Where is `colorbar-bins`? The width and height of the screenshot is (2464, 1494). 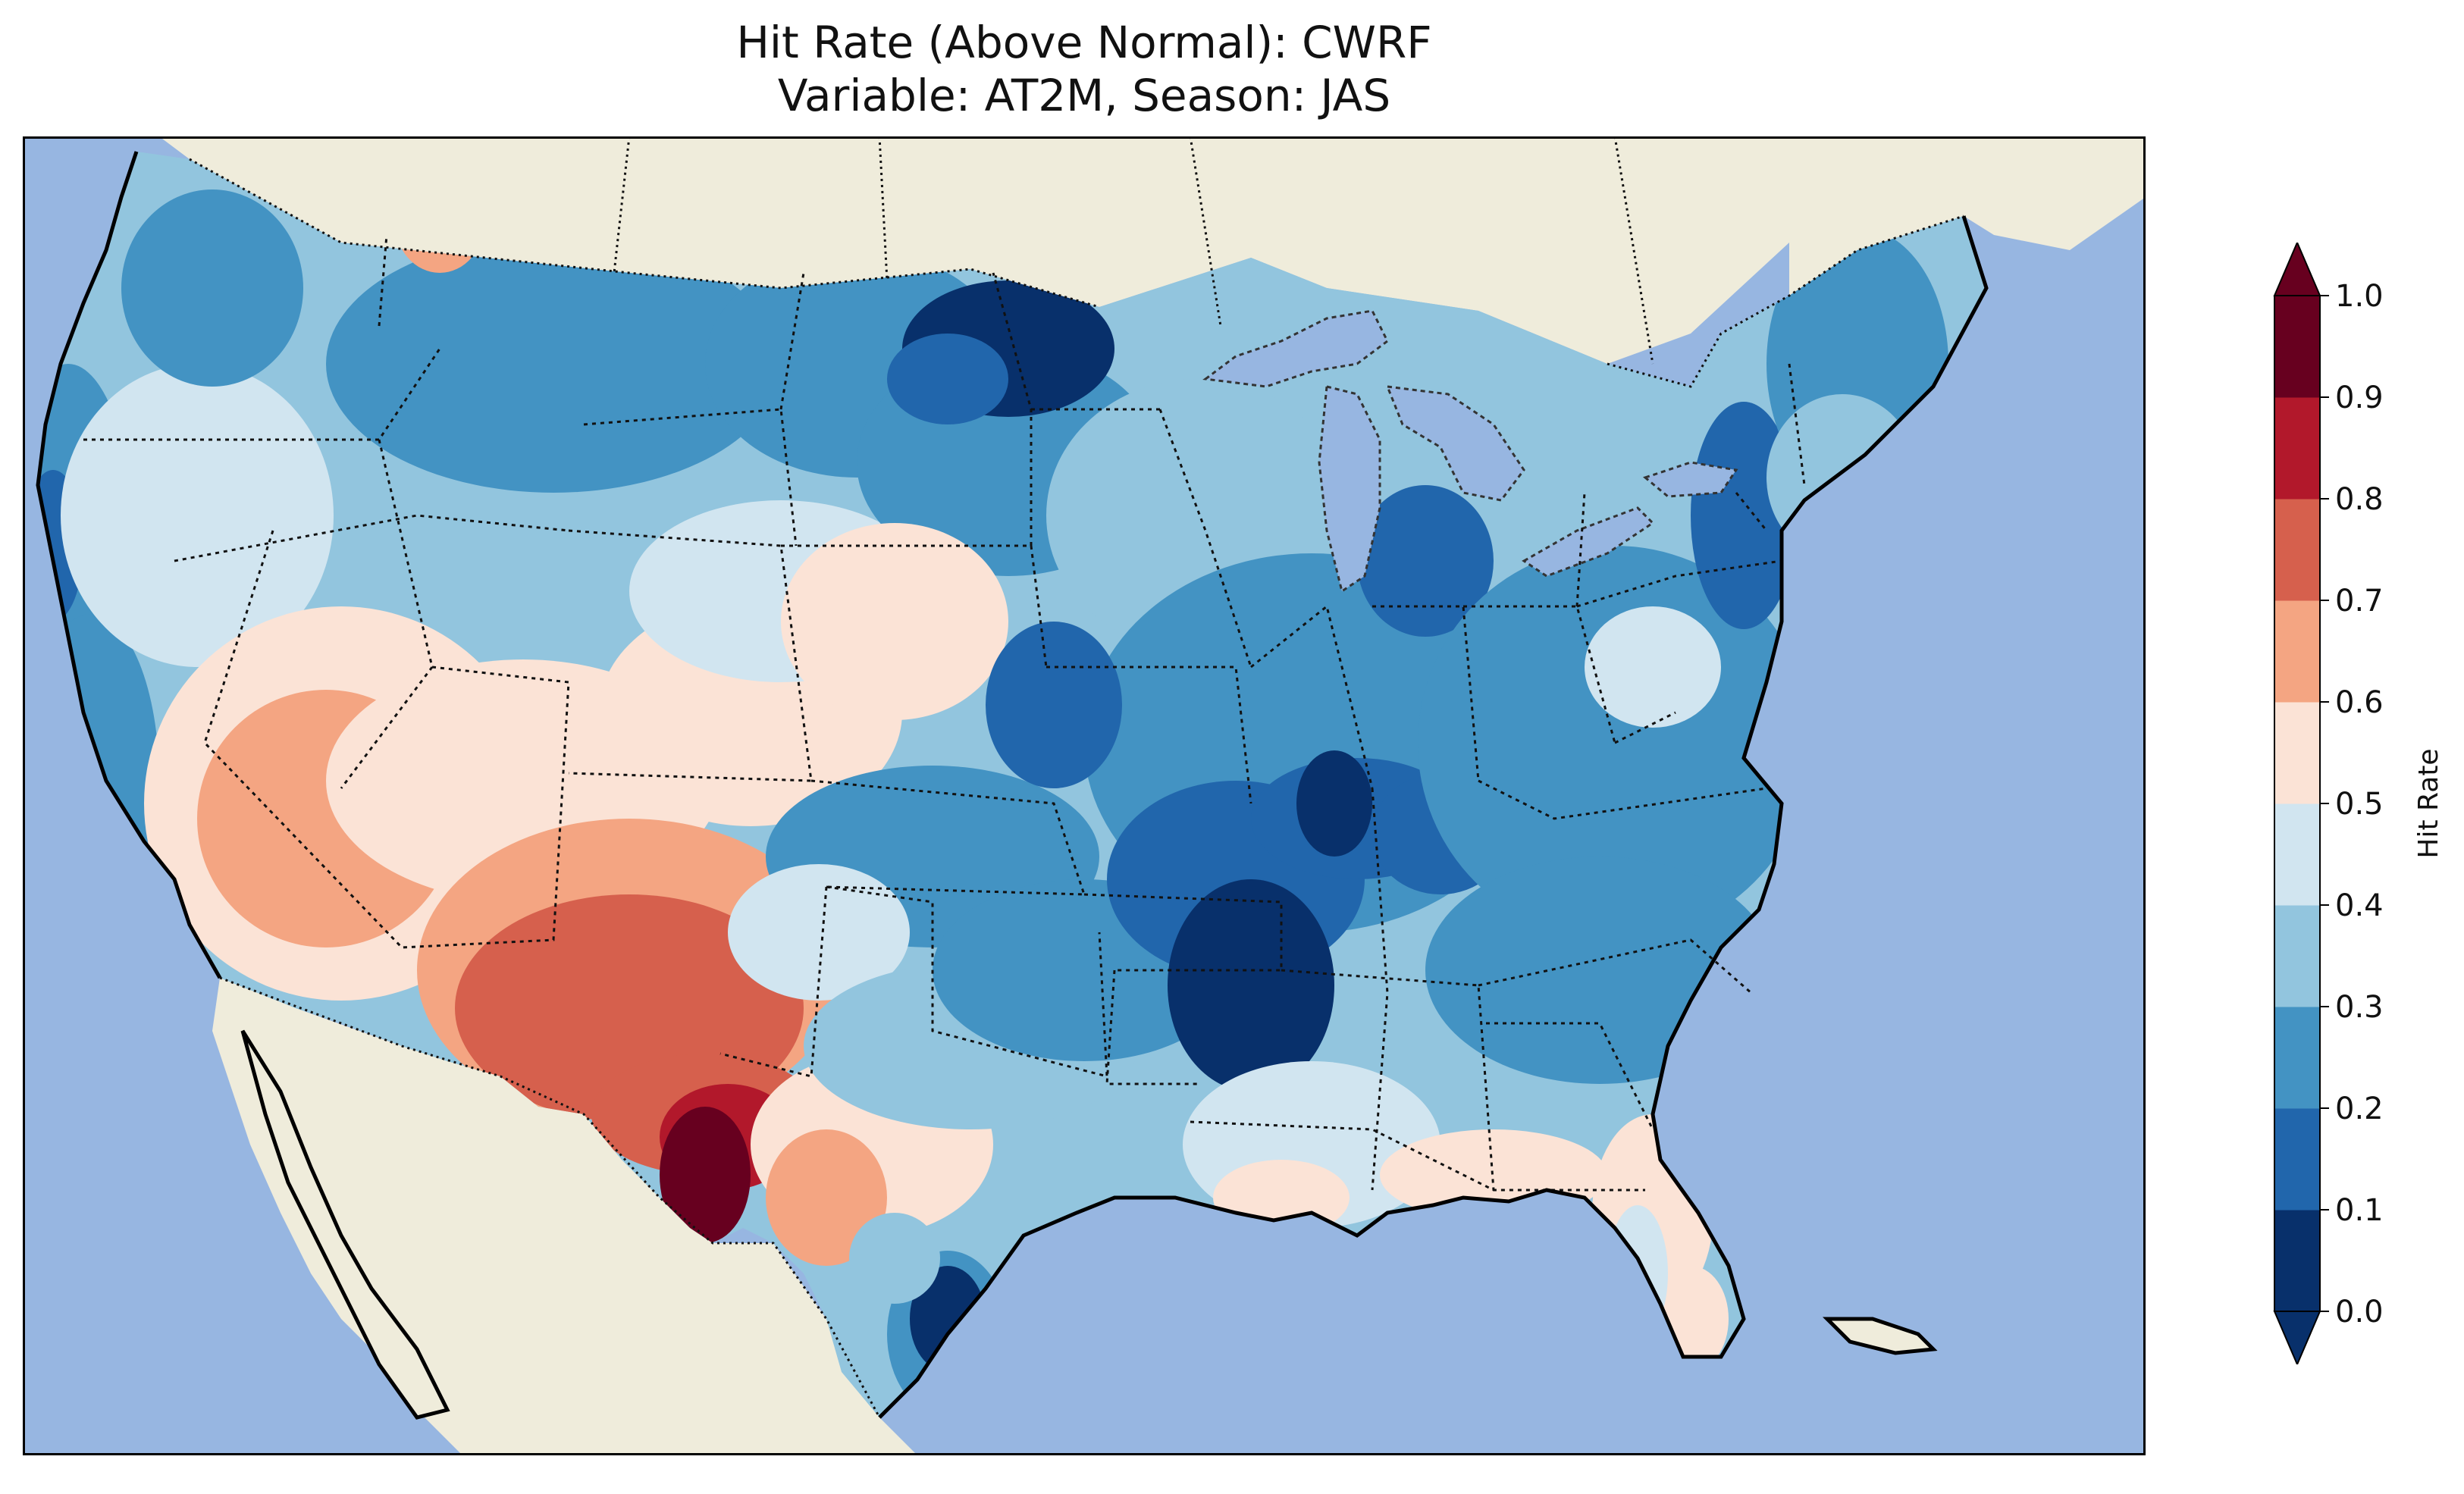
colorbar-bins is located at coordinates (2297, 803).